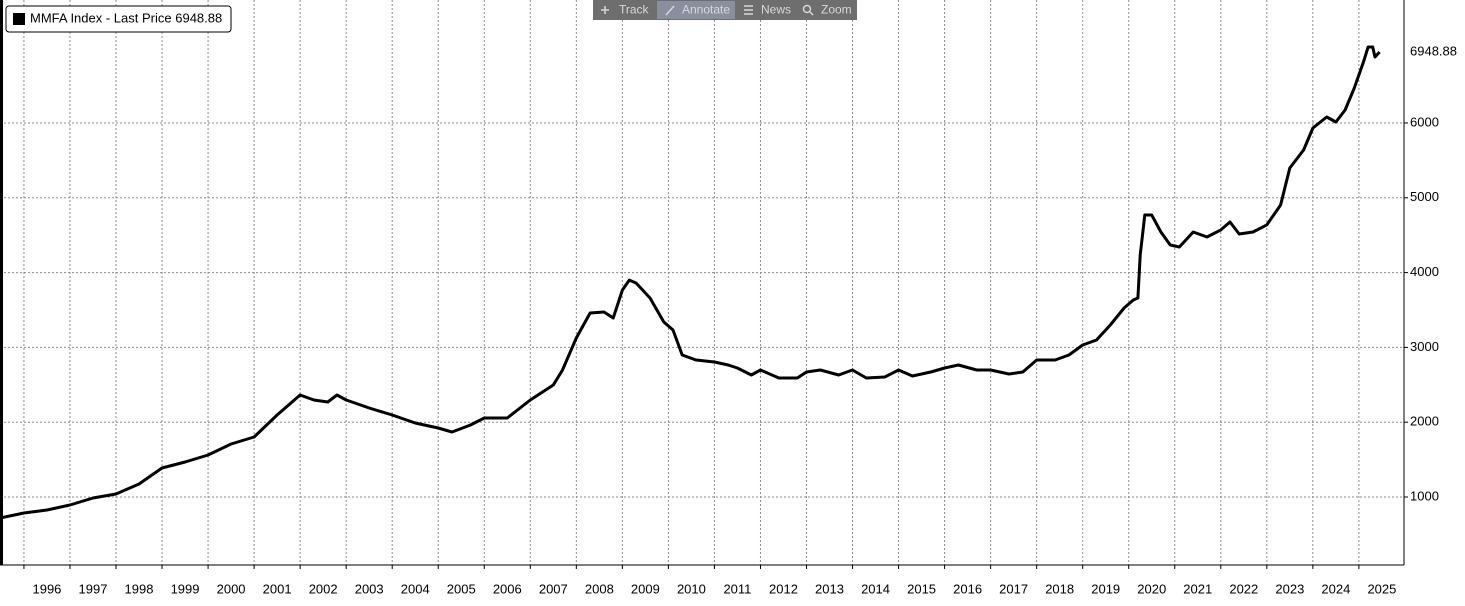 The height and width of the screenshot is (606, 1465). I want to click on x-tick-label: 2001, so click(277, 588).